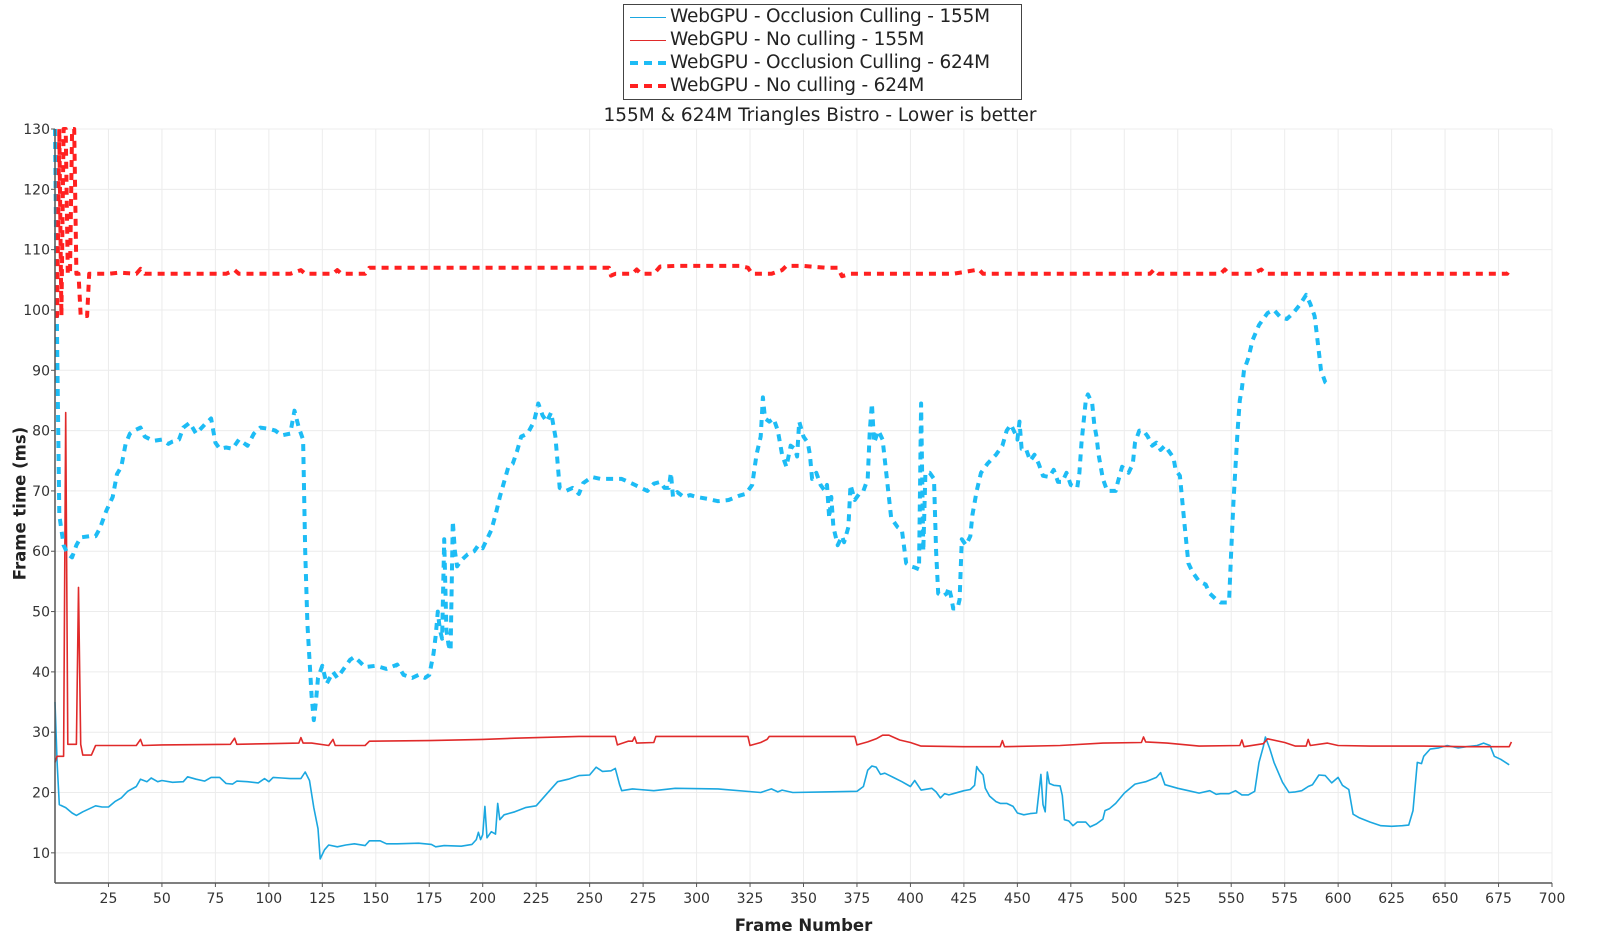  What do you see at coordinates (41, 794) in the screenshot?
I see `y-tick-label: 20` at bounding box center [41, 794].